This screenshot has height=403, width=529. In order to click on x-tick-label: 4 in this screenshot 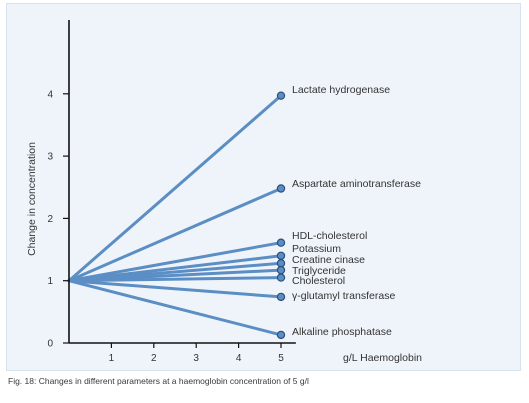, I will do `click(239, 358)`.